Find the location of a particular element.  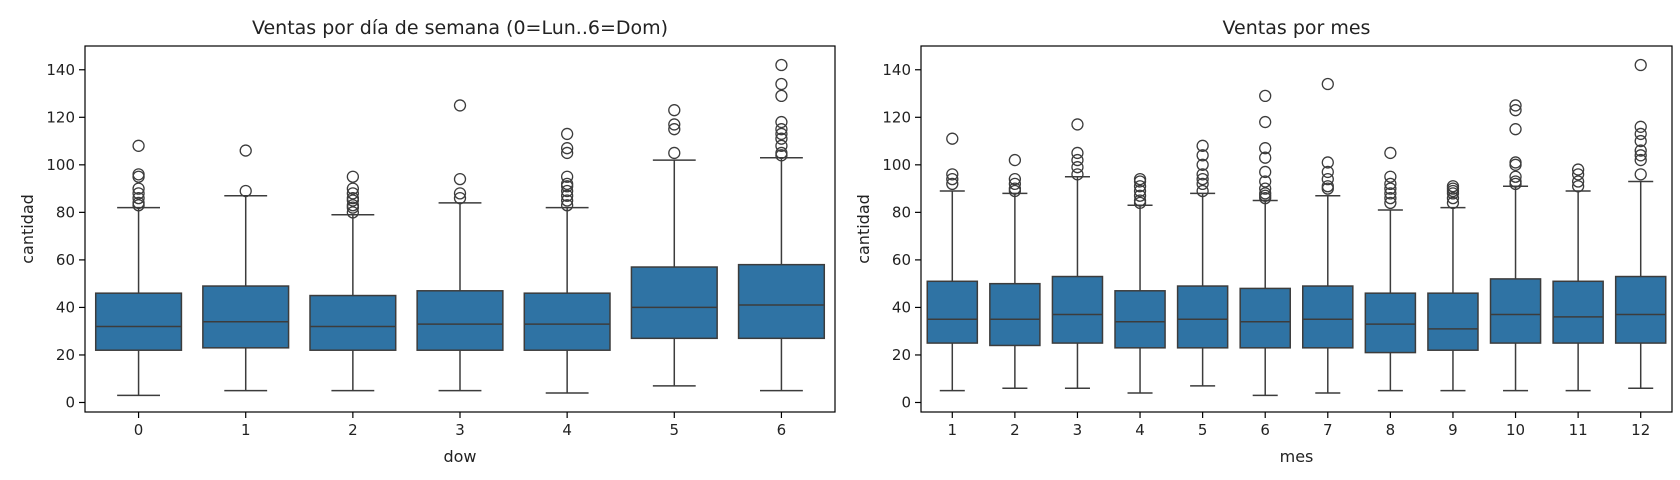

x-tick-label: 2 is located at coordinates (353, 430).